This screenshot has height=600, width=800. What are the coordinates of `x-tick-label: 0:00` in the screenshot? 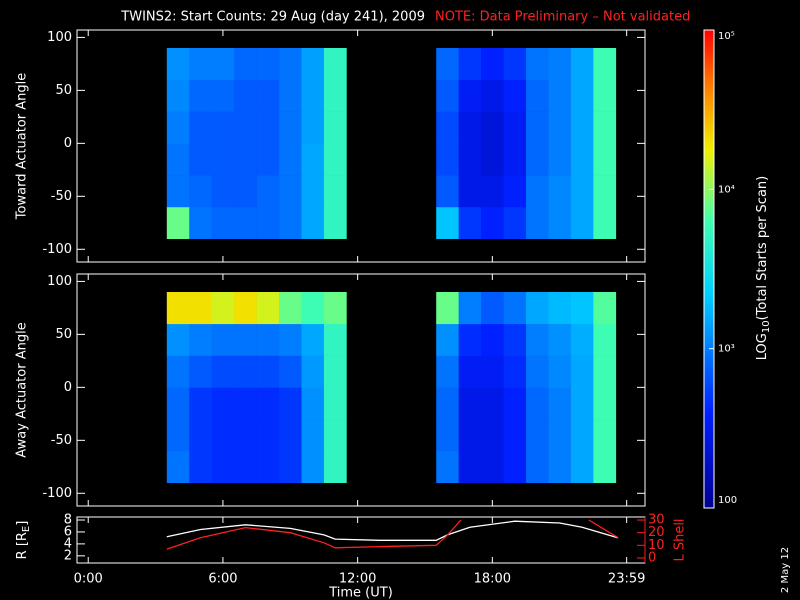 It's located at (88, 579).